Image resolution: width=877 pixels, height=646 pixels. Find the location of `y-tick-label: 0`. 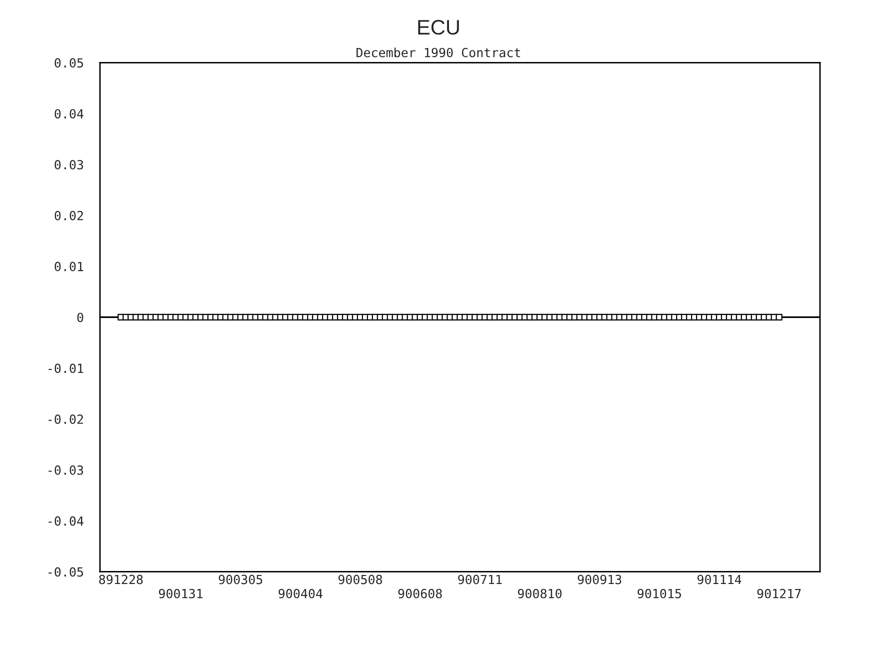

y-tick-label: 0 is located at coordinates (80, 317).